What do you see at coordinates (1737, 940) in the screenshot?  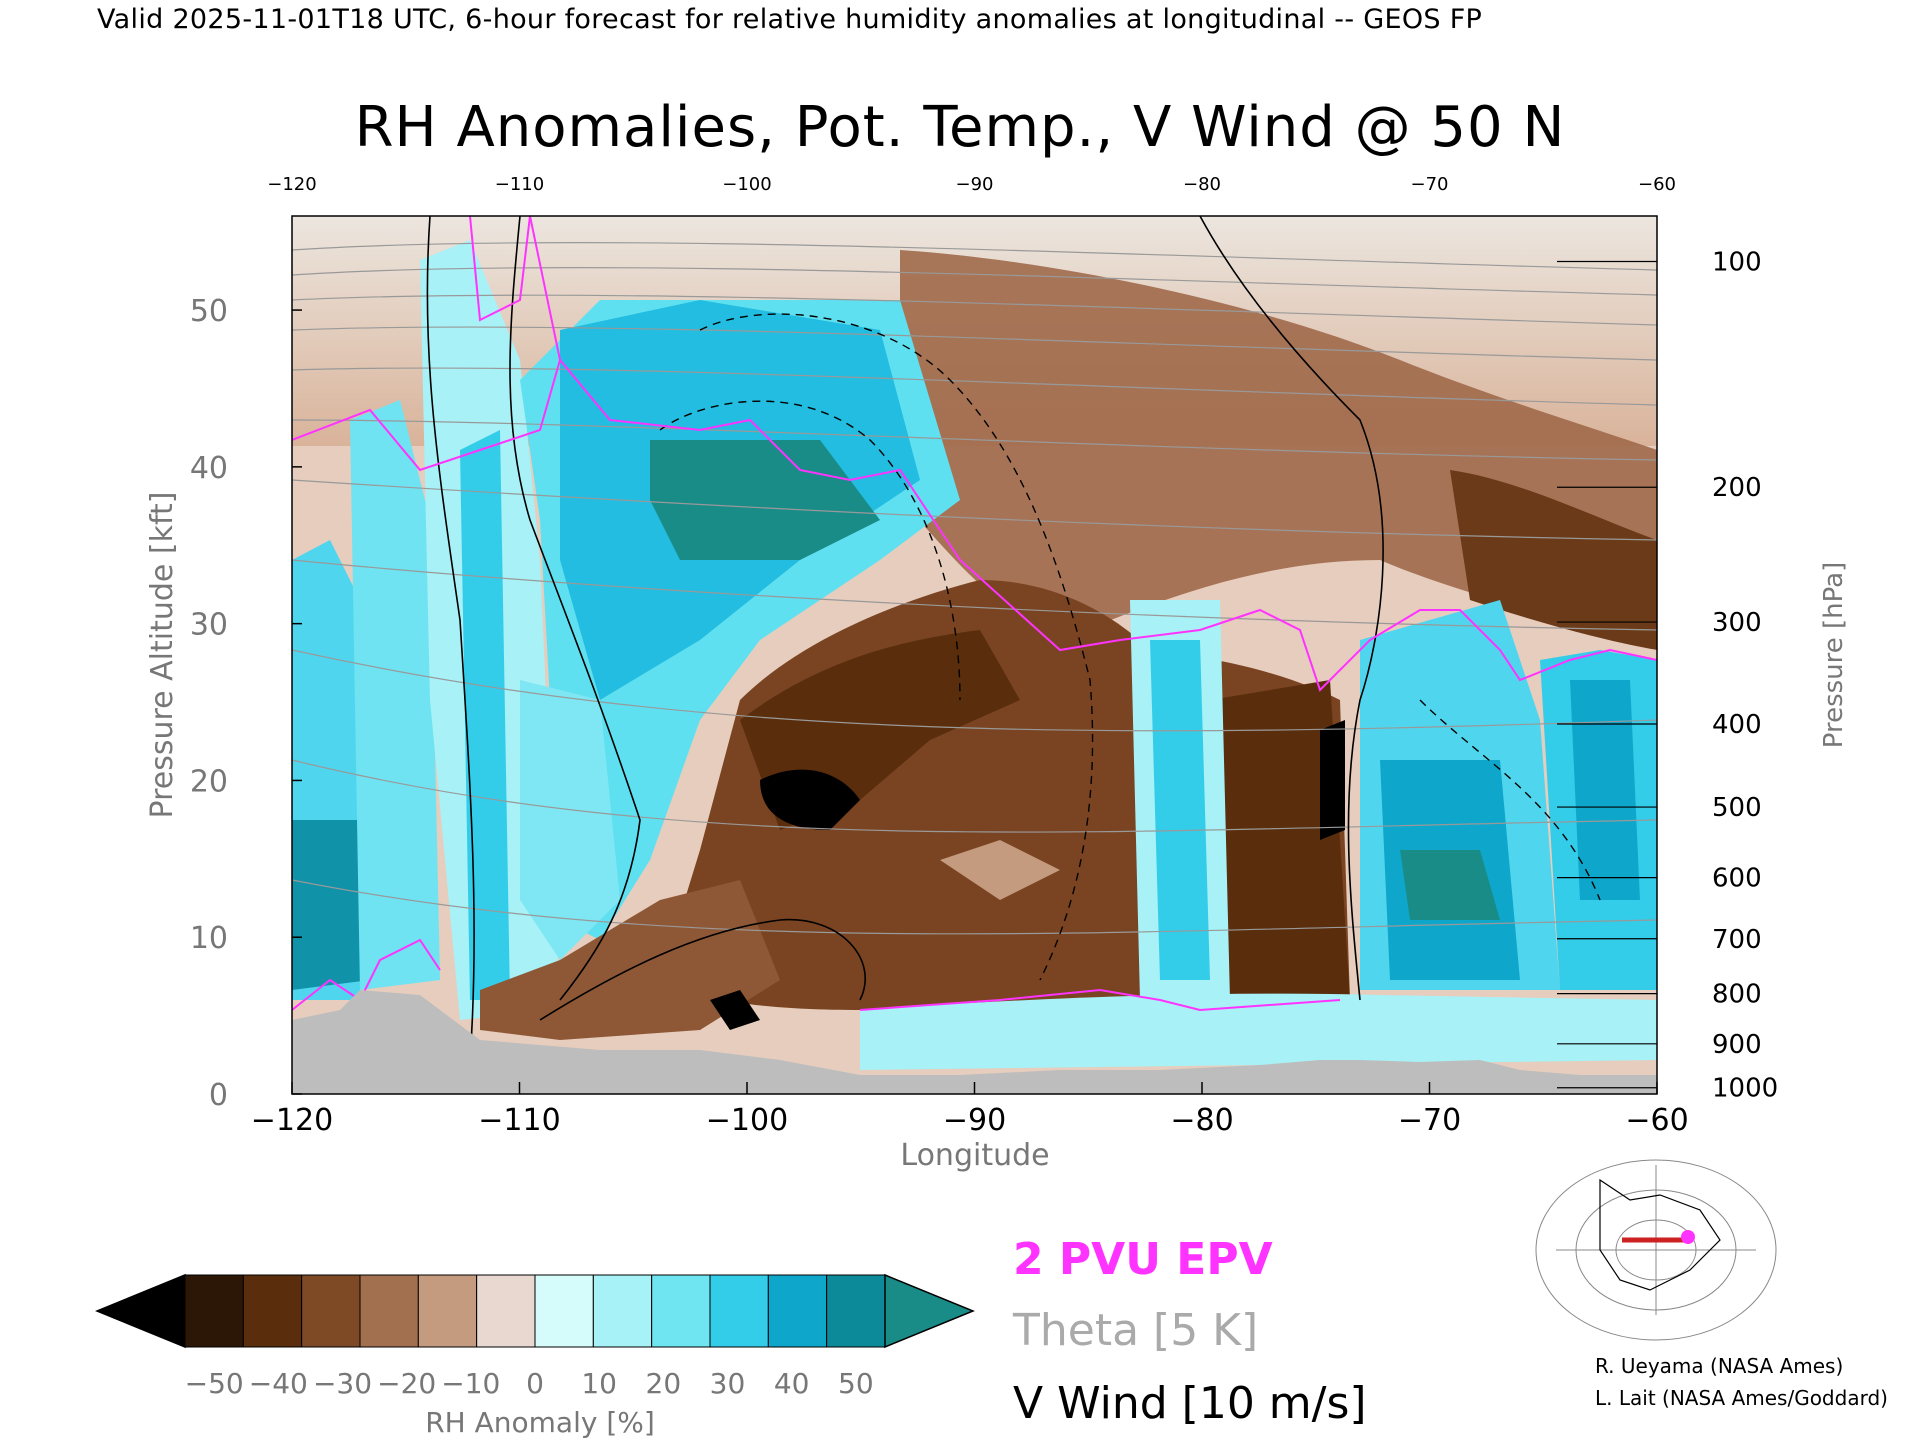 I see `pressure-tick-label: 700` at bounding box center [1737, 940].